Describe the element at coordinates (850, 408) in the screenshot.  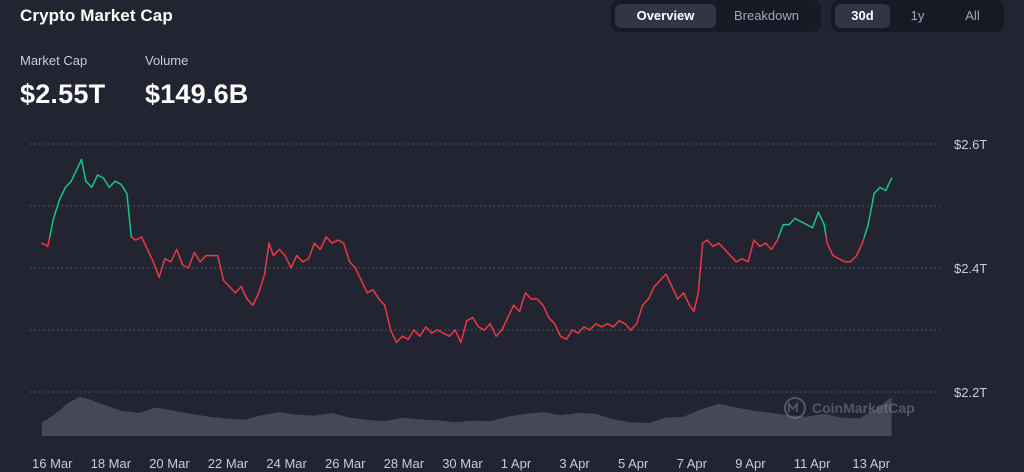
I see `coinmarketcap-logo: CoinMarketCap` at that location.